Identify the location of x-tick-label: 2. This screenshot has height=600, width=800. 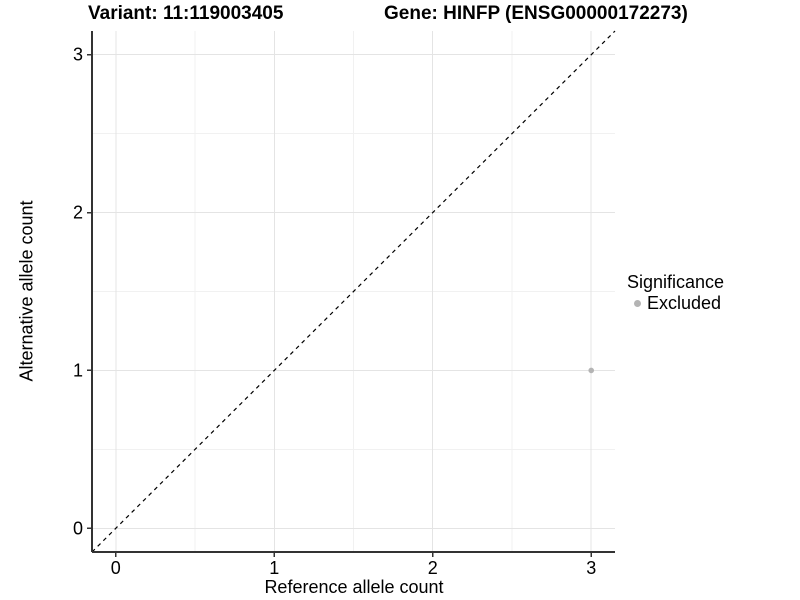
(433, 568).